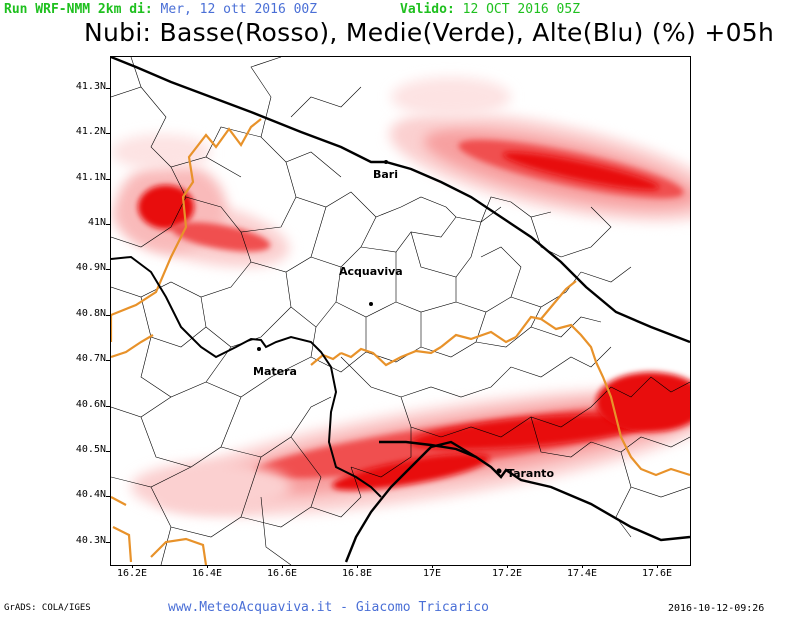  Describe the element at coordinates (47, 608) in the screenshot. I see `footer-credit-grads: GrADS: COLA/IGES` at that location.